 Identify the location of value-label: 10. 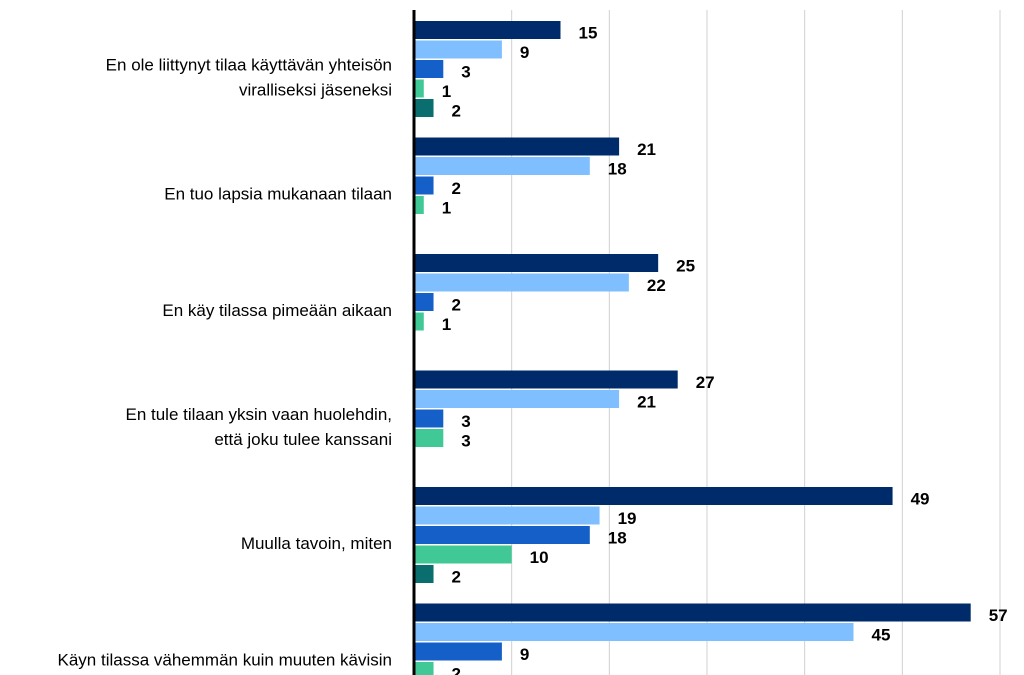
(539, 557).